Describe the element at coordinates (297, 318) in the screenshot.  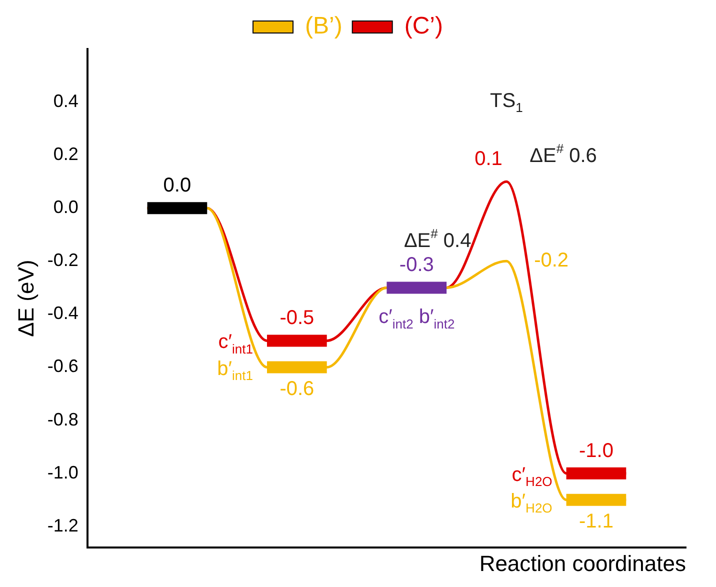
I see `data-label: -0.5` at that location.